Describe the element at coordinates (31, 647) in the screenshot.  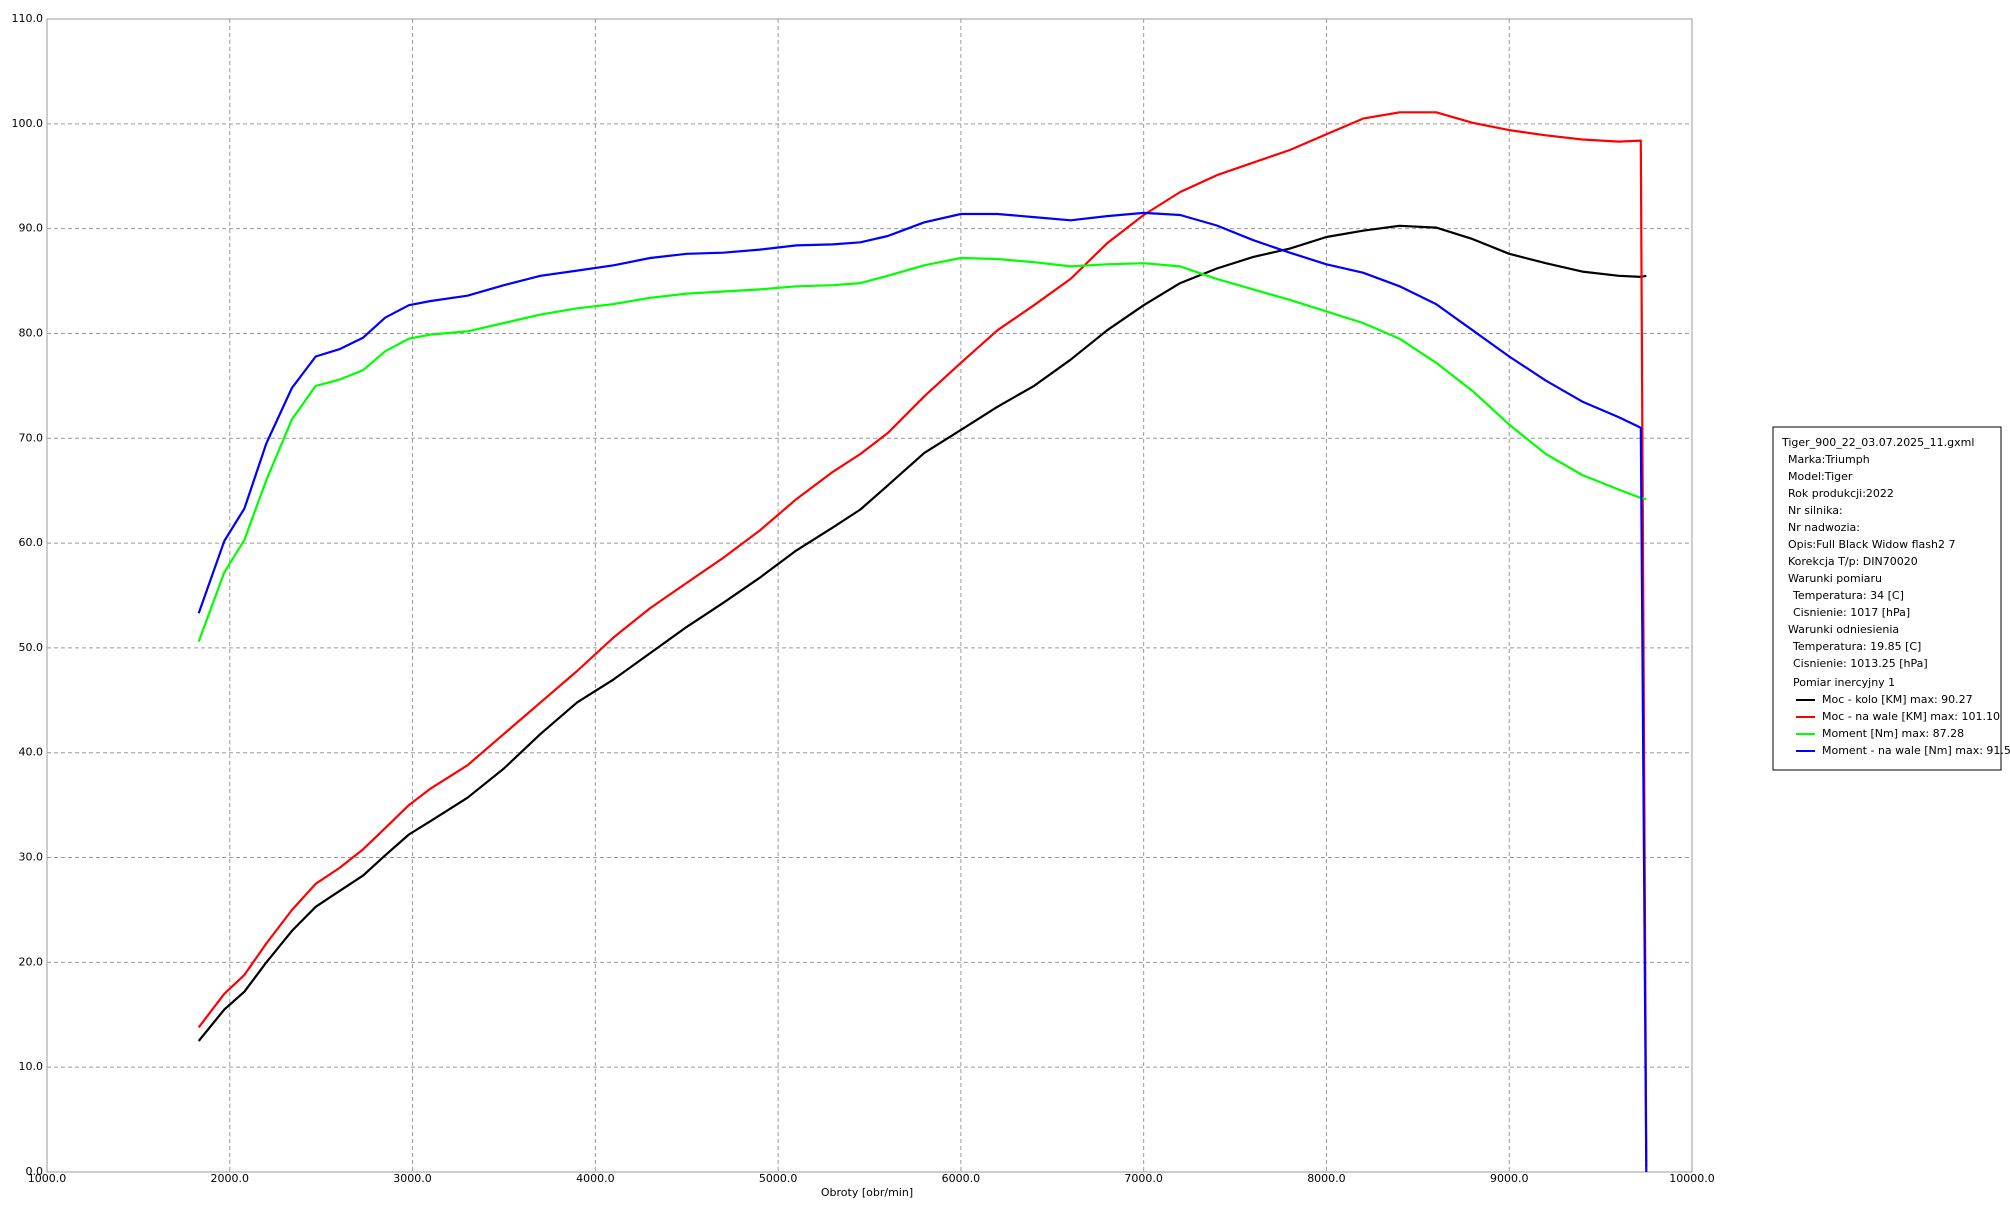
I see `y-tick-label: 50.0` at that location.